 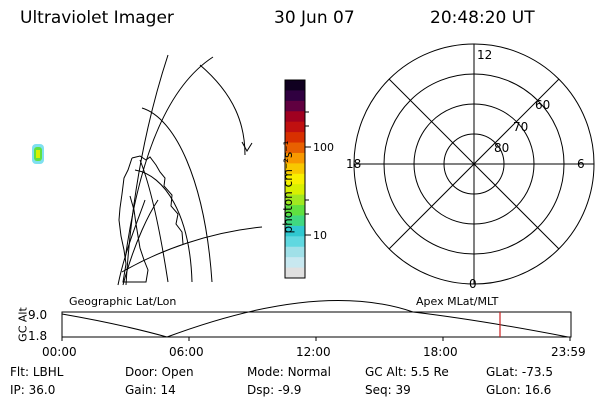 What do you see at coordinates (177, 372) in the screenshot?
I see `door-value: Open` at bounding box center [177, 372].